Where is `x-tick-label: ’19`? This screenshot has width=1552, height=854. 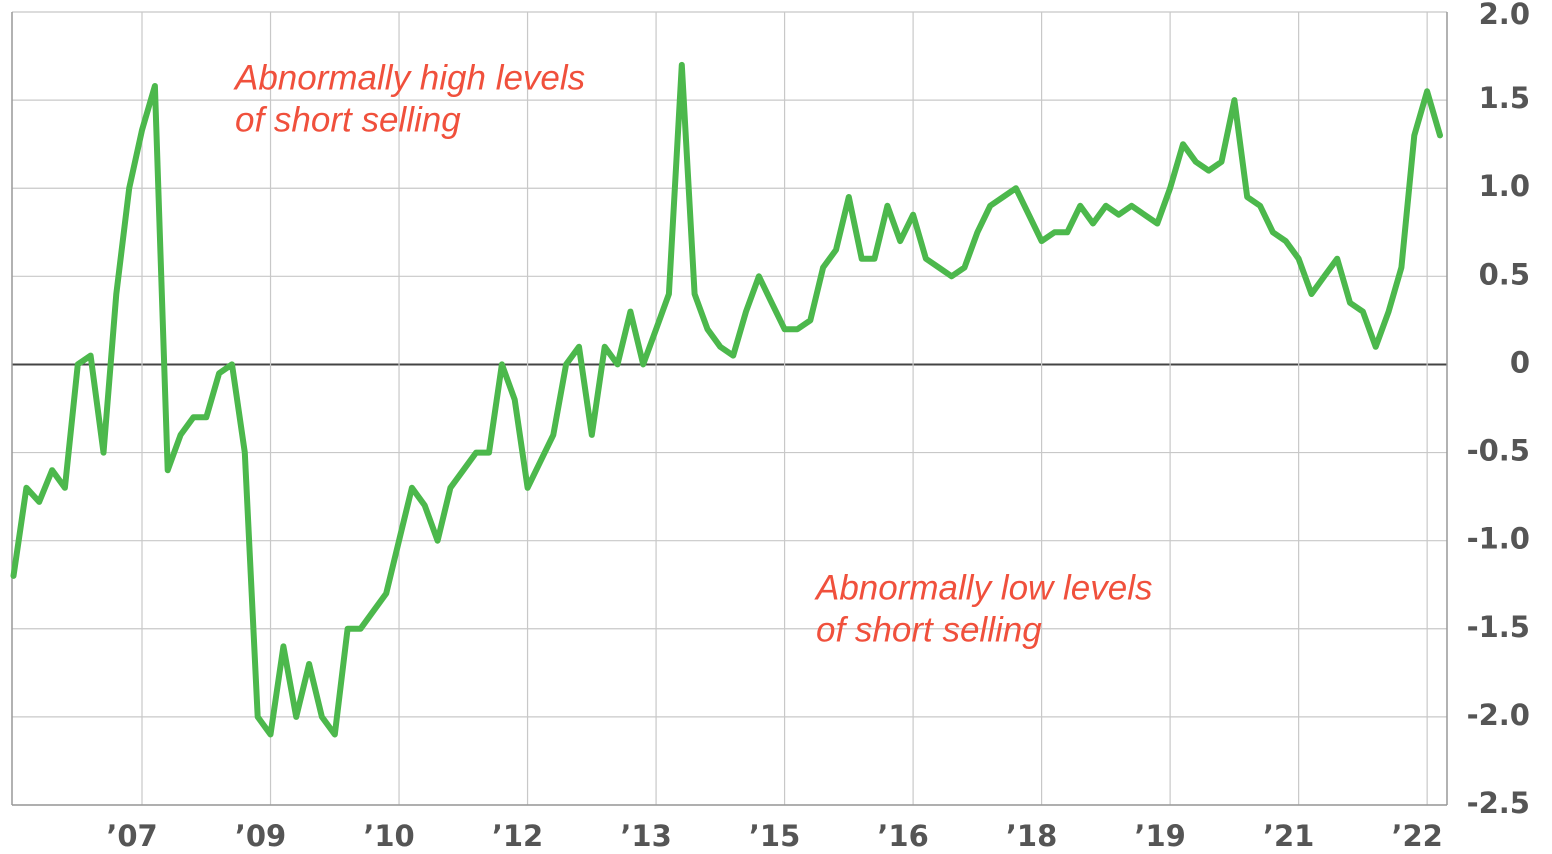
x-tick-label: ’19 is located at coordinates (1159, 836).